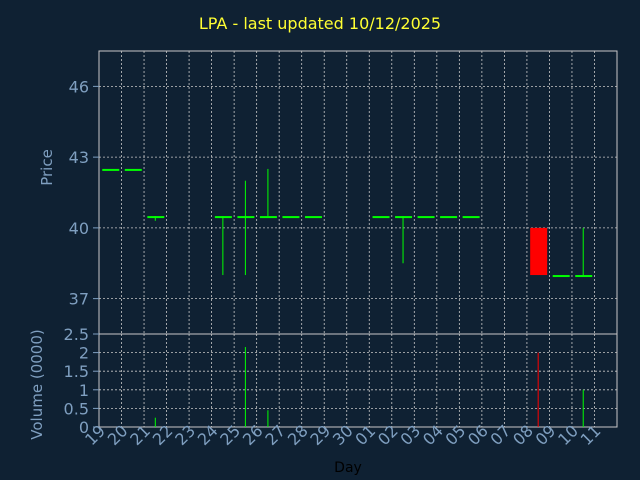 The height and width of the screenshot is (480, 640). Describe the element at coordinates (76, 334) in the screenshot. I see `volume-tick-label: 2.5` at that location.